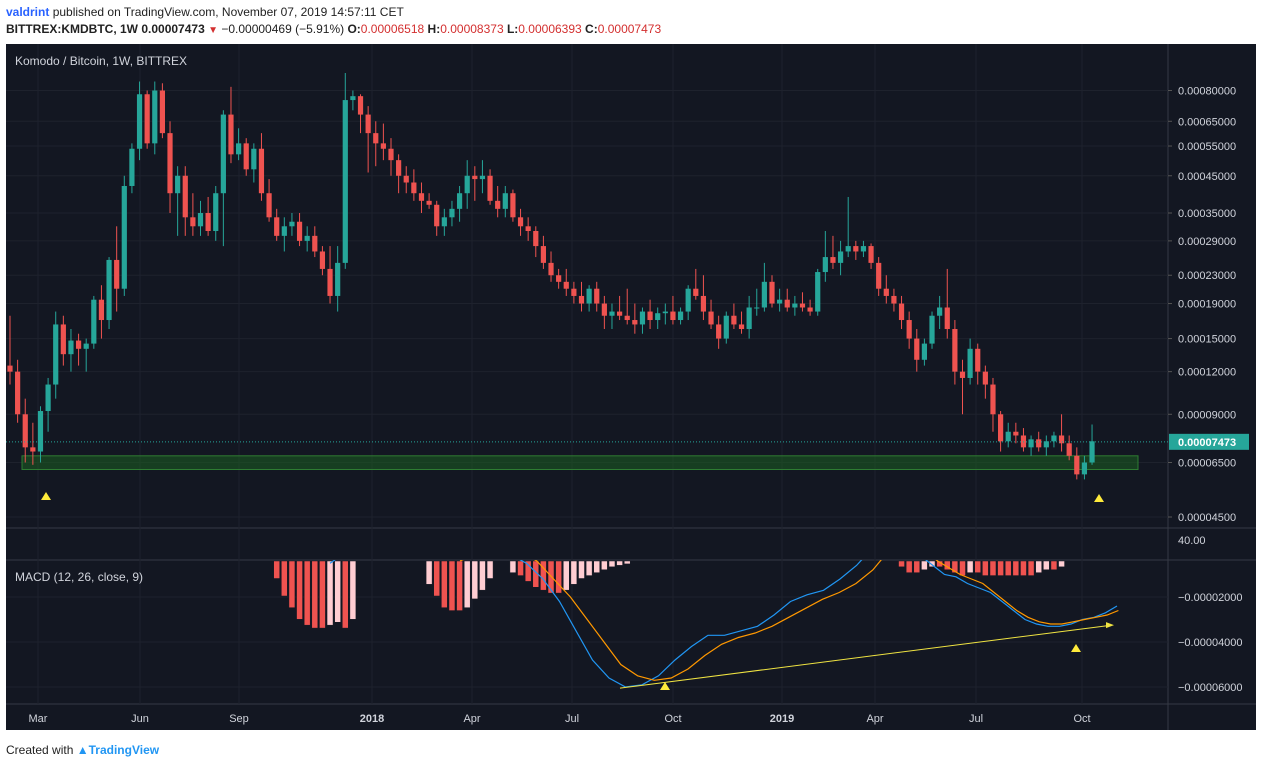 The height and width of the screenshot is (768, 1262). I want to click on y-tick-label: 0.00029000, so click(1207, 242).